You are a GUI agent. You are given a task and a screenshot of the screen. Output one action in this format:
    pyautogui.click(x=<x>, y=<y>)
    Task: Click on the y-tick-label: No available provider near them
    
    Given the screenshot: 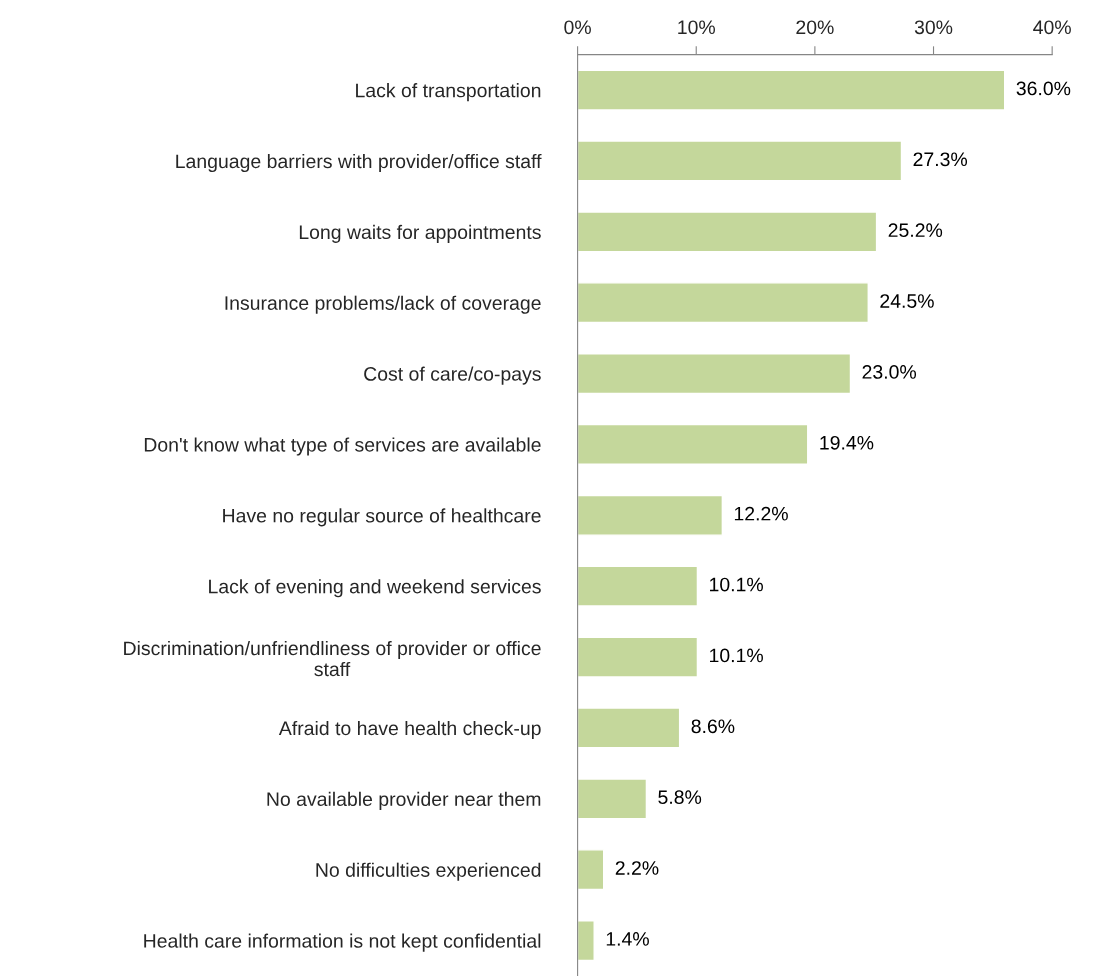 What is the action you would take?
    pyautogui.click(x=404, y=800)
    